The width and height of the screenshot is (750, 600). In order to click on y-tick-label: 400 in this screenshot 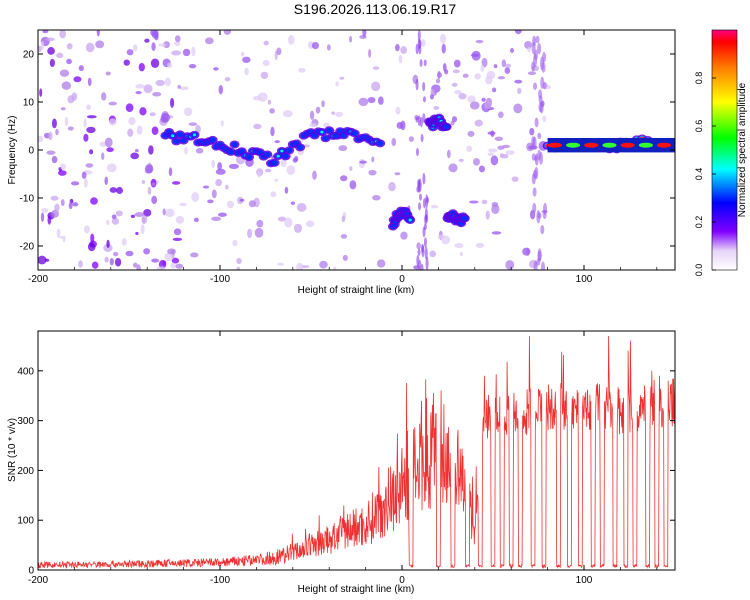, I will do `click(25, 371)`.